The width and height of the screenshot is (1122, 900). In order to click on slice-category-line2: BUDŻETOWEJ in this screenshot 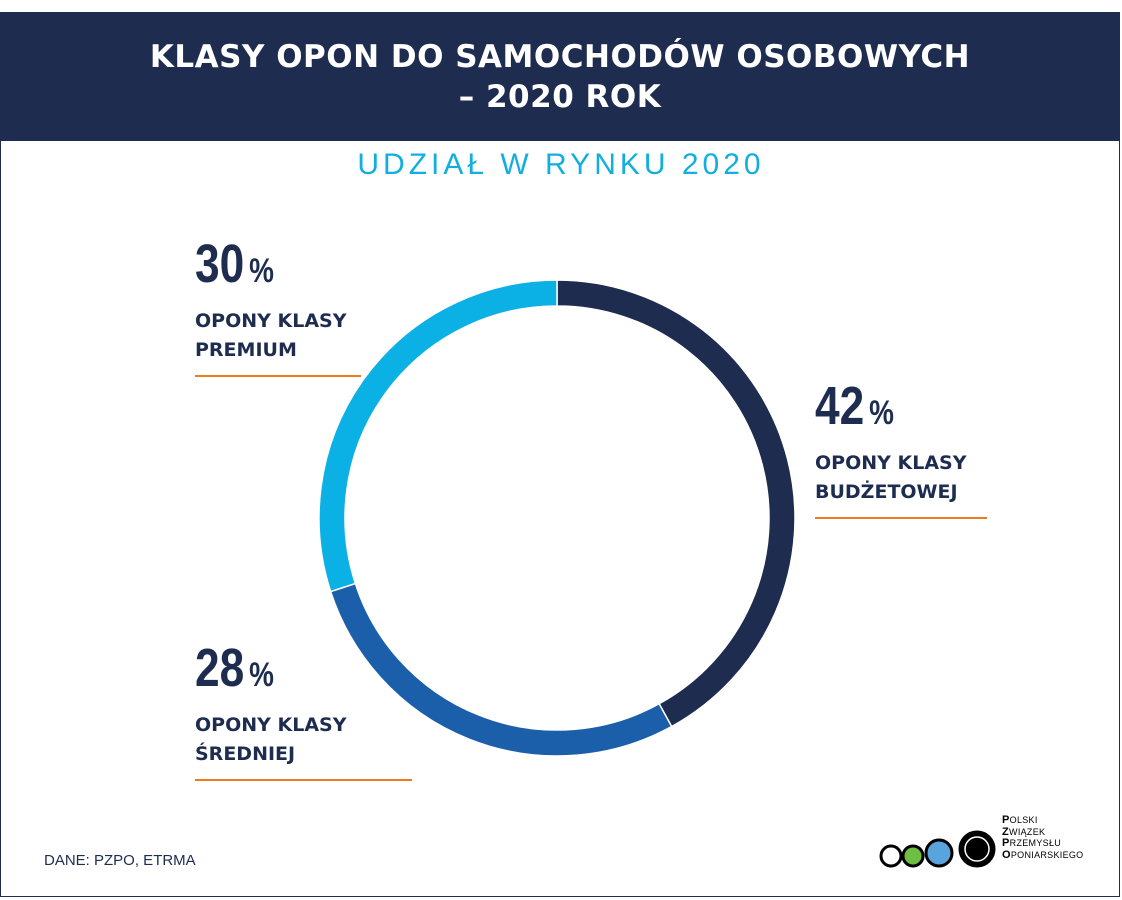, I will do `click(886, 492)`.